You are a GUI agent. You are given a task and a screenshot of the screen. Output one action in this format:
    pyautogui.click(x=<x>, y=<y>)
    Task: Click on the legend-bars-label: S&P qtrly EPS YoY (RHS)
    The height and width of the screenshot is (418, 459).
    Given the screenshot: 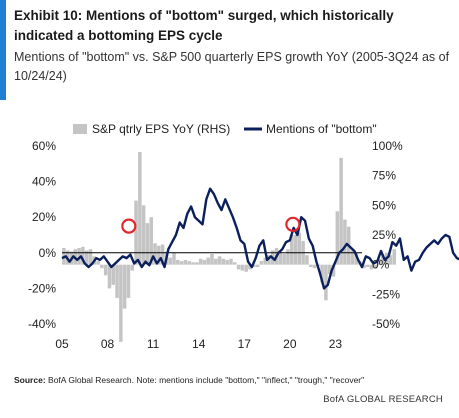 What is the action you would take?
    pyautogui.click(x=161, y=129)
    